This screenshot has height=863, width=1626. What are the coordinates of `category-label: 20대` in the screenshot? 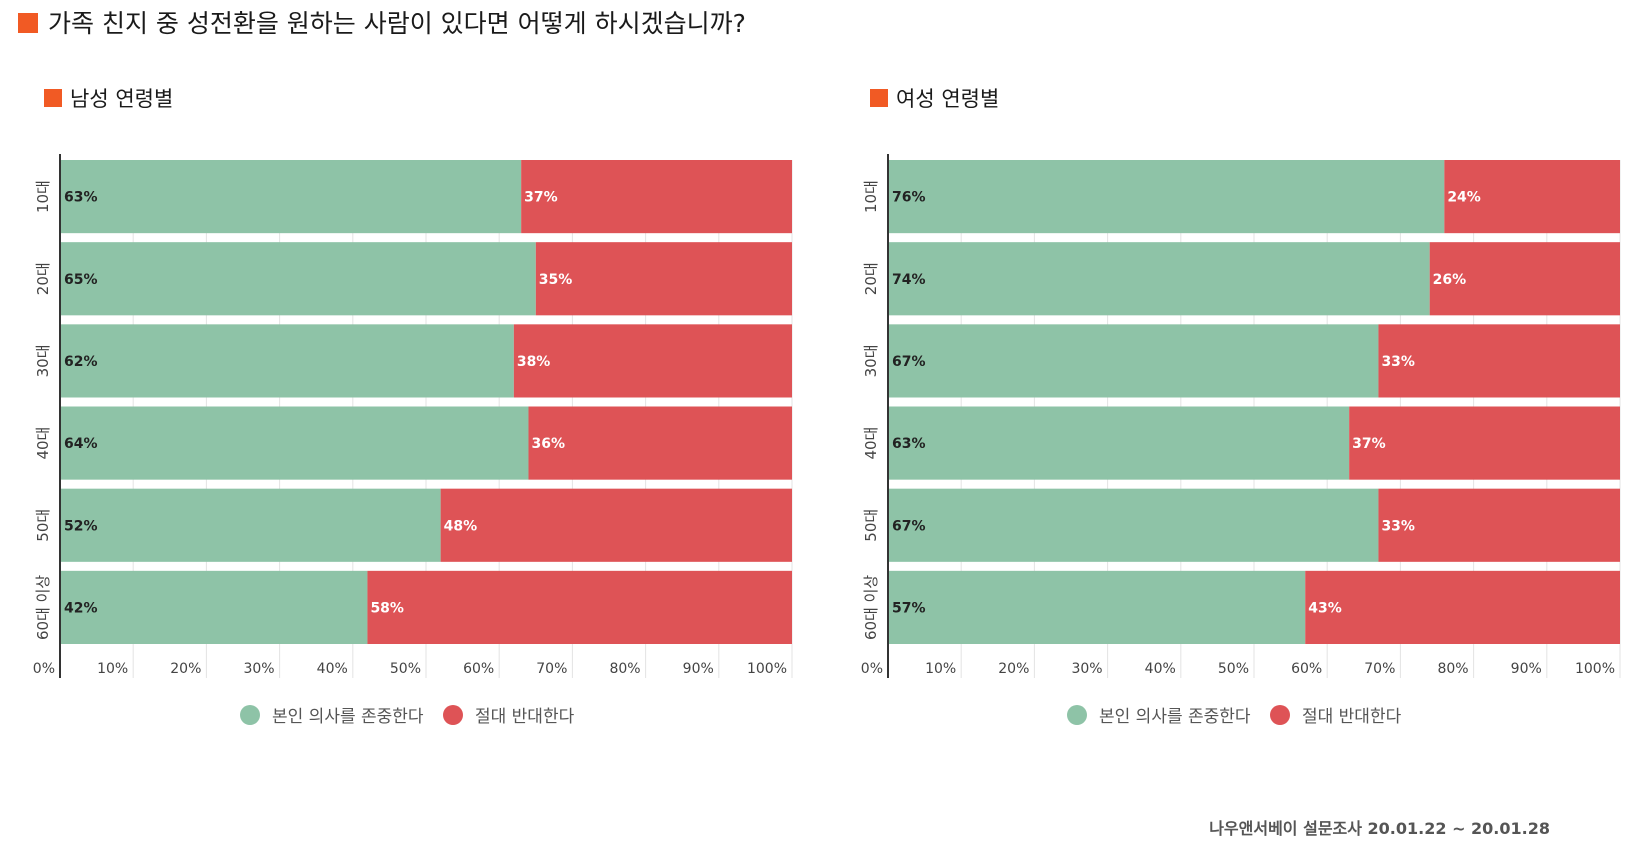 It's located at (871, 278).